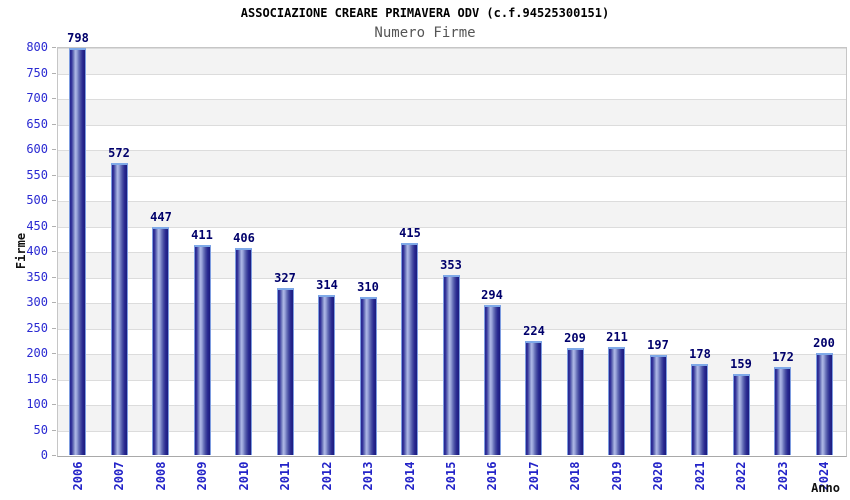  Describe the element at coordinates (741, 414) in the screenshot. I see `bar-2022` at that location.